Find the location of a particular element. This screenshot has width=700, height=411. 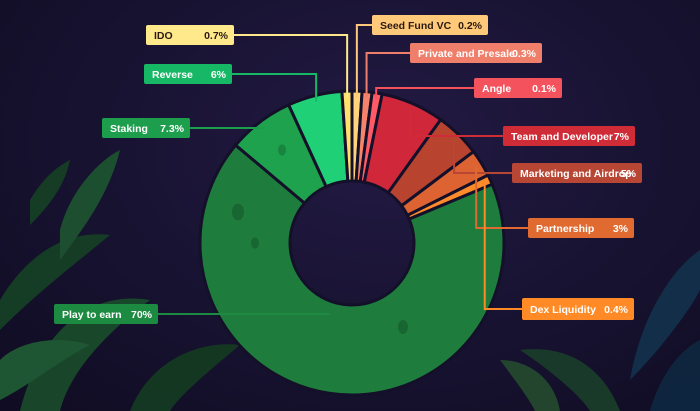

callout-value: 0.3% is located at coordinates (524, 54).